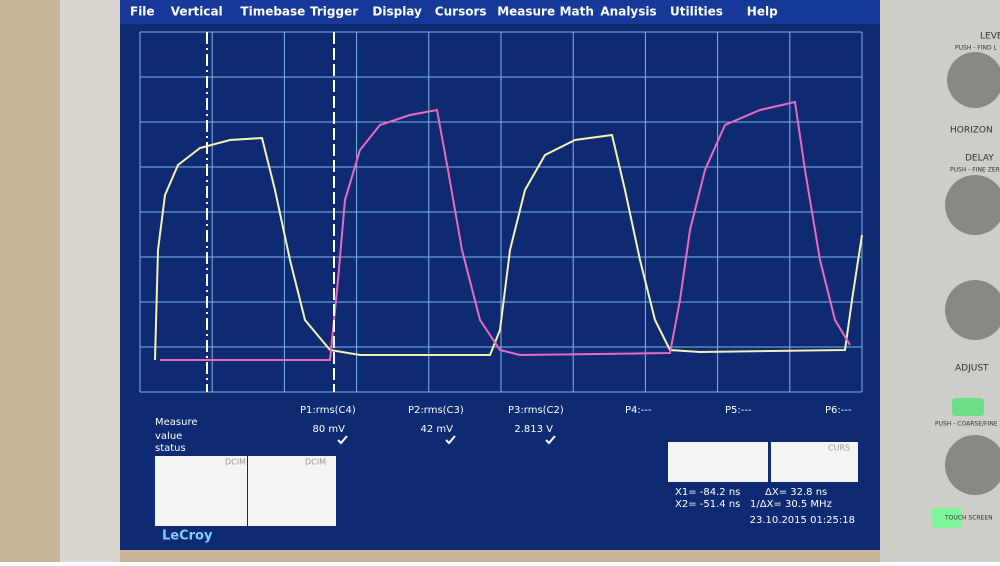  Describe the element at coordinates (972, 369) in the screenshot. I see `panel-label: ADJUST` at that location.